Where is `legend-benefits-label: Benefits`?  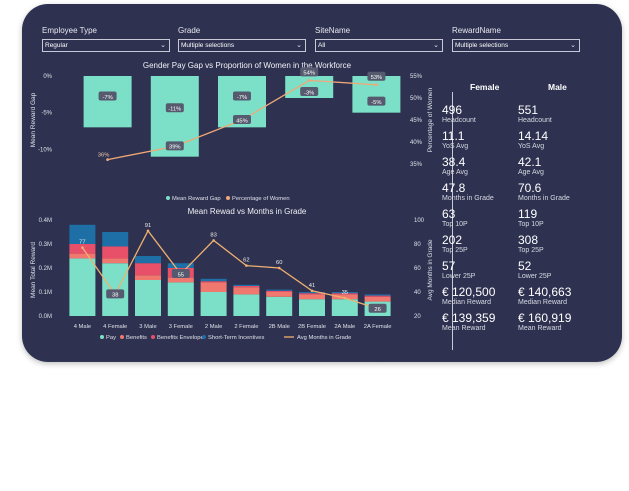
legend-benefits-label: Benefits is located at coordinates (136, 338).